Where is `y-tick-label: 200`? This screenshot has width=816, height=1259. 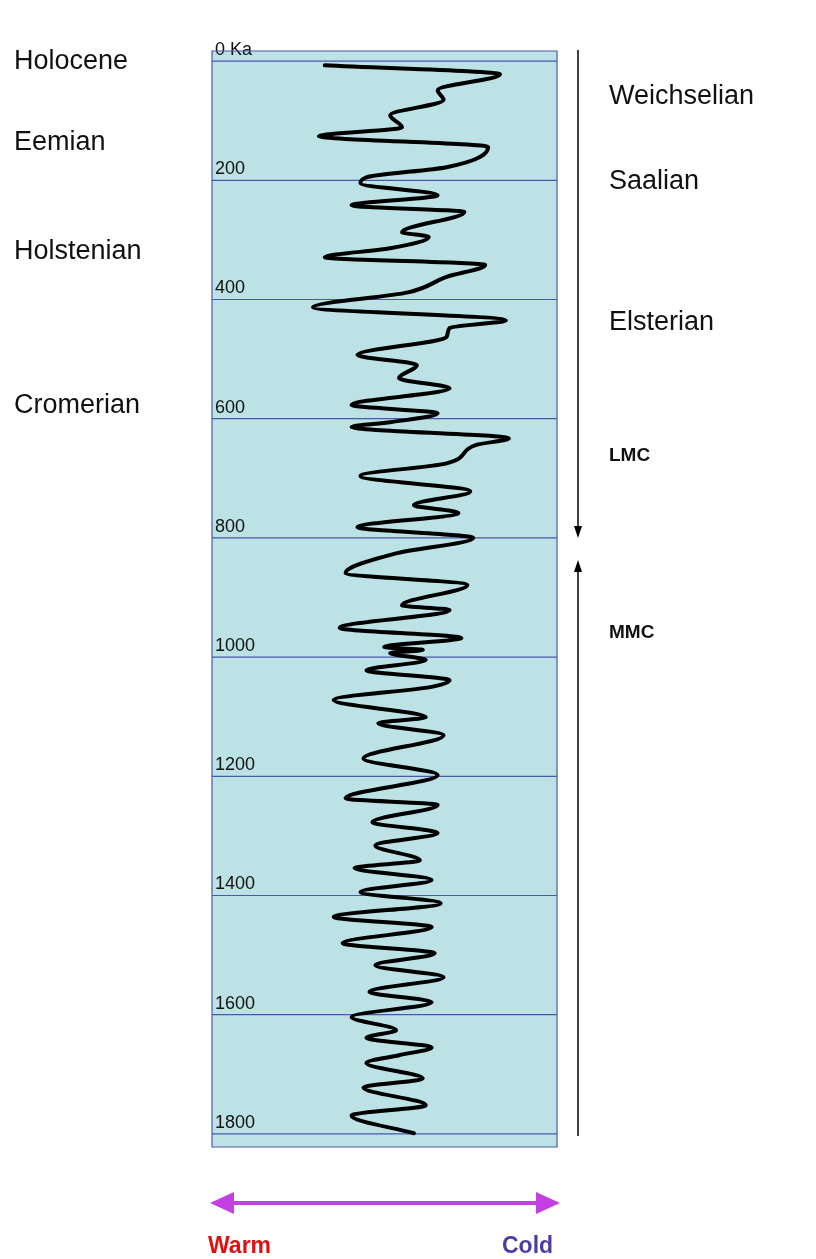
y-tick-label: 200 is located at coordinates (230, 168).